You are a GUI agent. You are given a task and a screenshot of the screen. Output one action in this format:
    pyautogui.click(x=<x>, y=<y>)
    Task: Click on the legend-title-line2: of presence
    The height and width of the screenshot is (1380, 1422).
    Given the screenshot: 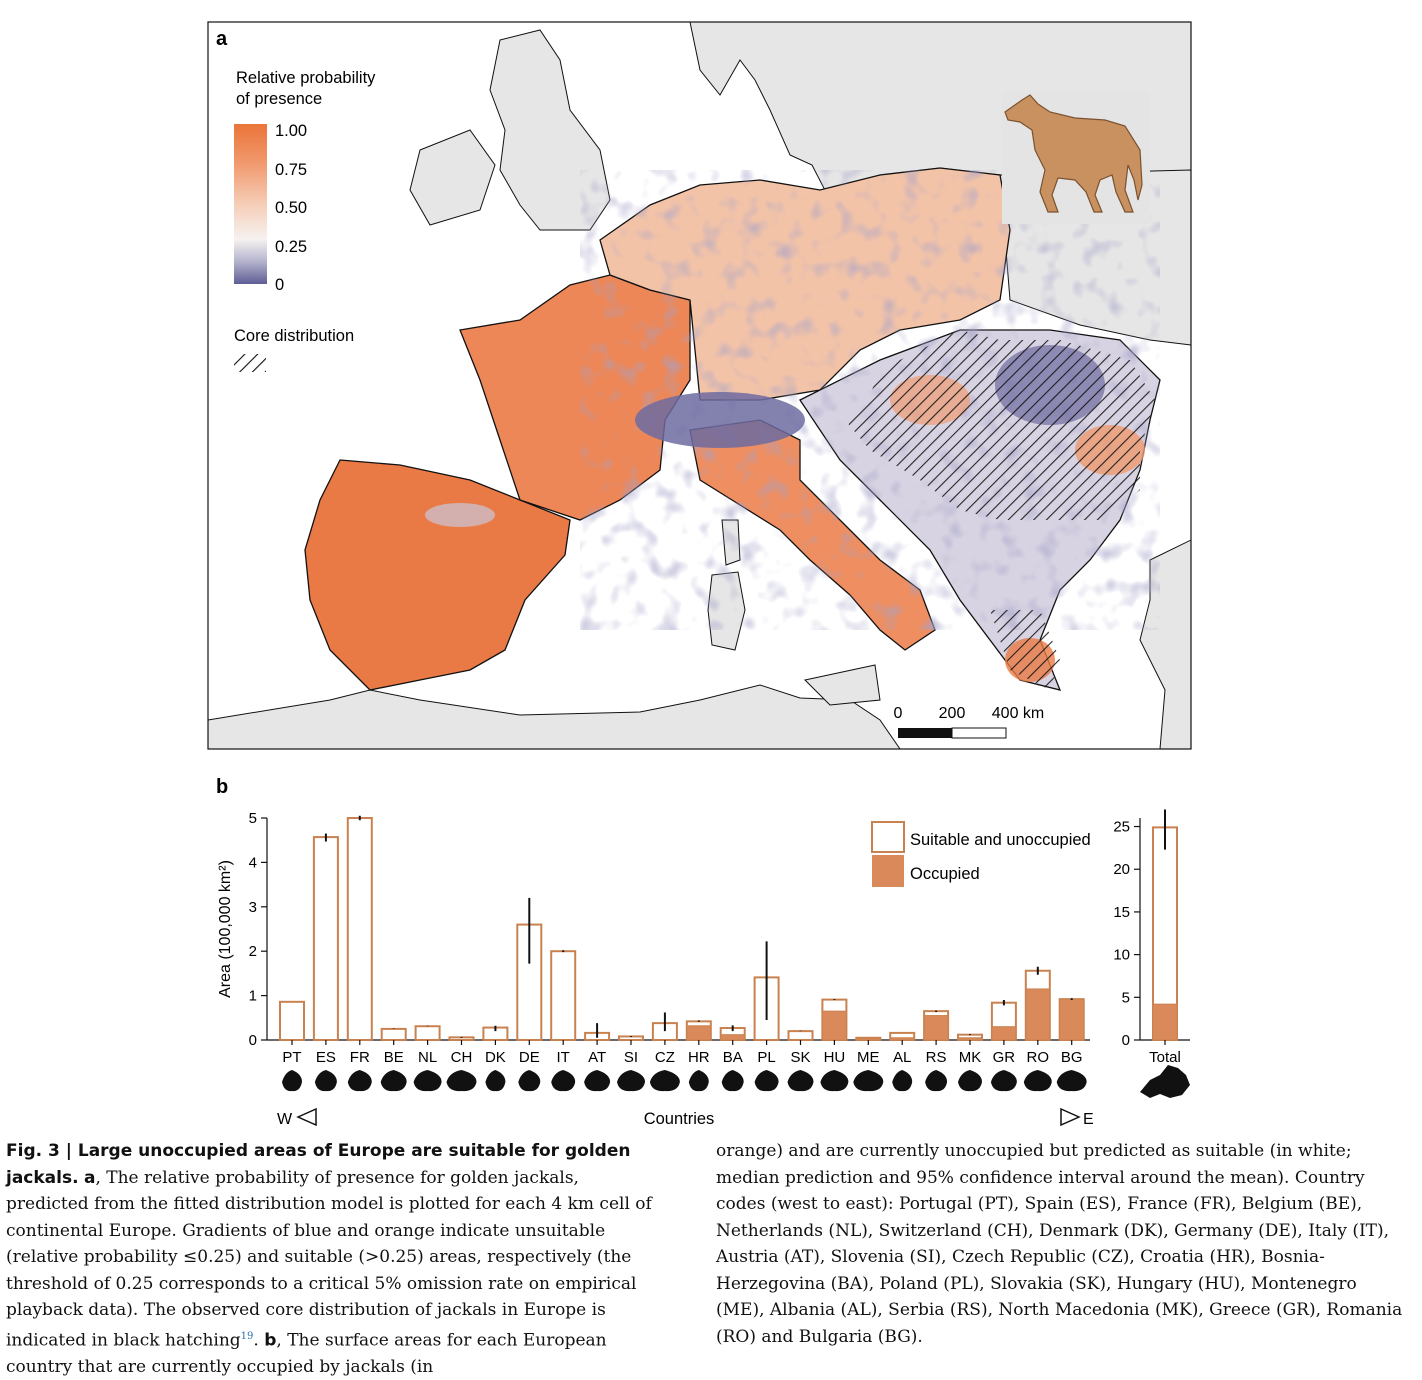 What is the action you would take?
    pyautogui.click(x=279, y=99)
    